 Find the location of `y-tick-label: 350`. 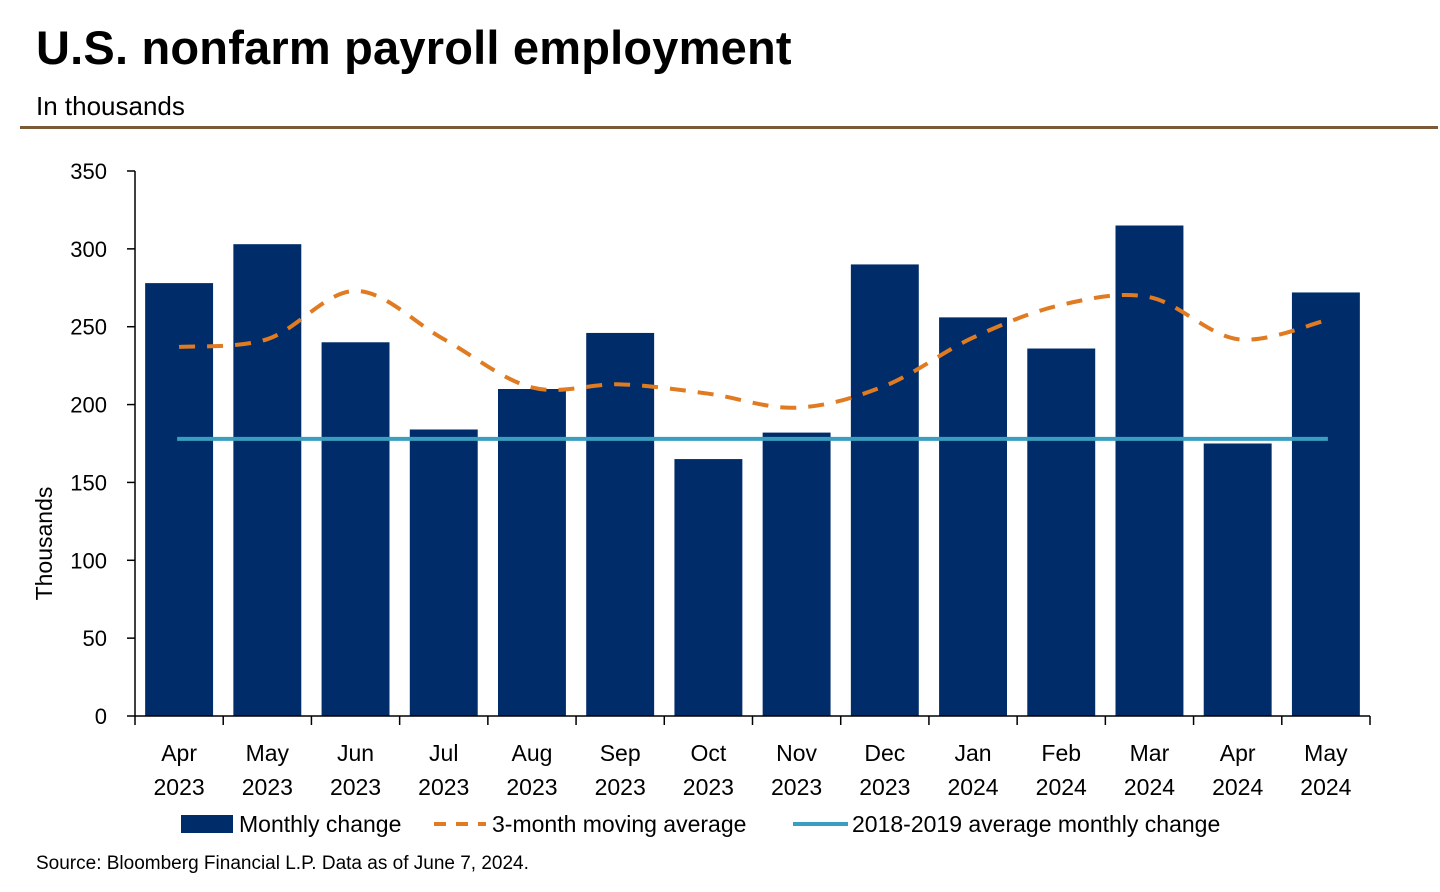

y-tick-label: 350 is located at coordinates (88, 171).